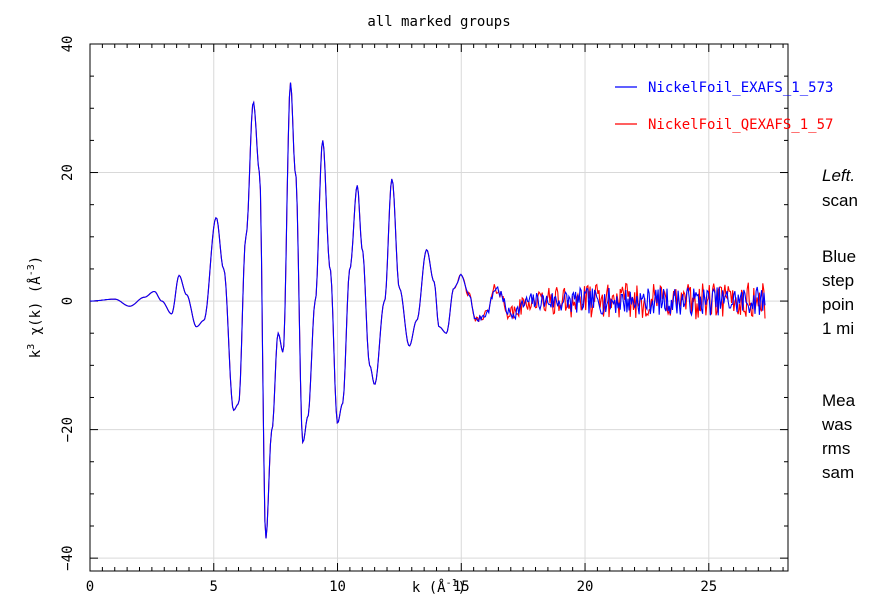 This screenshot has height=597, width=870. What do you see at coordinates (836, 448) in the screenshot?
I see `side-note-rms: rms` at bounding box center [836, 448].